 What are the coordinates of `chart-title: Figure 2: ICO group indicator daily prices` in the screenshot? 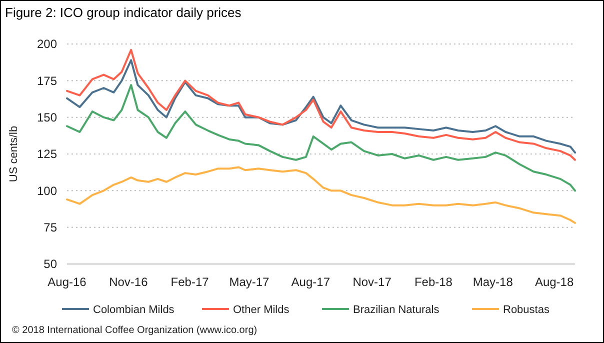 It's located at (123, 12).